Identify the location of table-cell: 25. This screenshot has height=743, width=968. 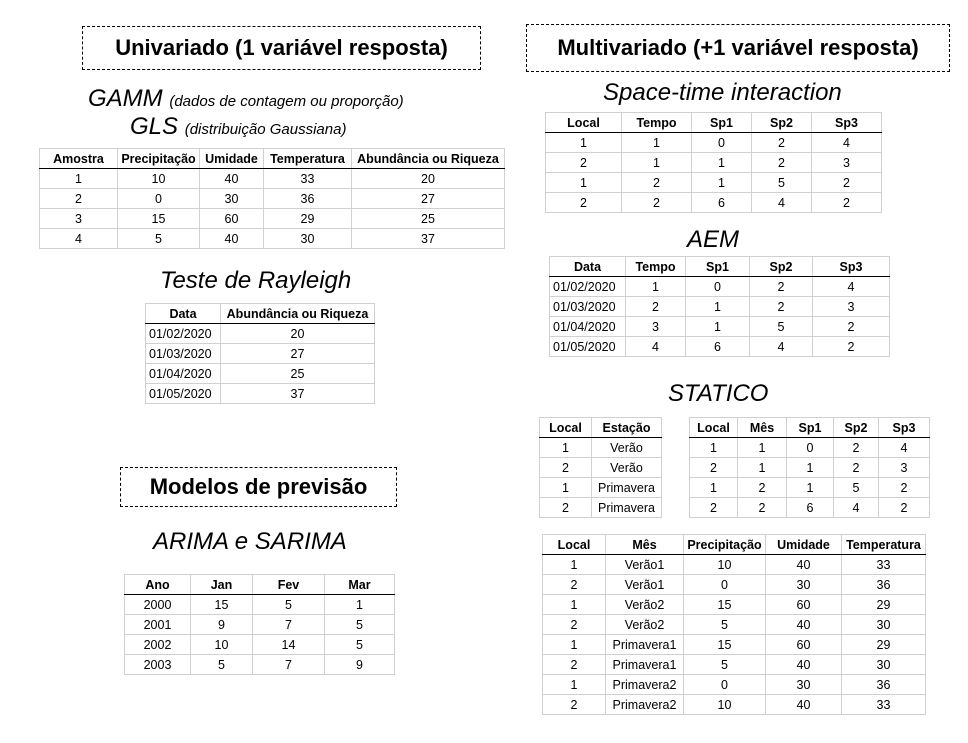
(297, 373).